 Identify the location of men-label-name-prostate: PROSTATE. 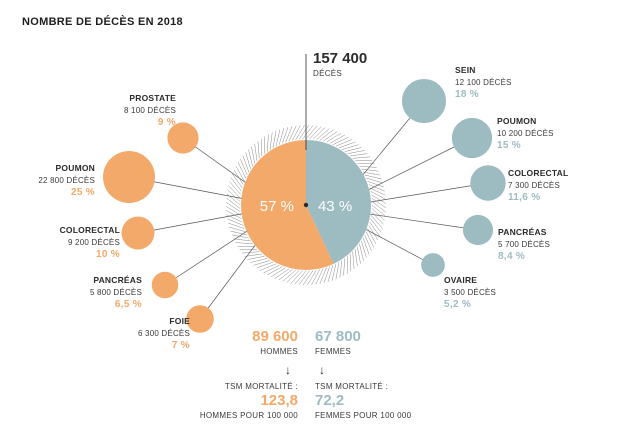
(152, 98).